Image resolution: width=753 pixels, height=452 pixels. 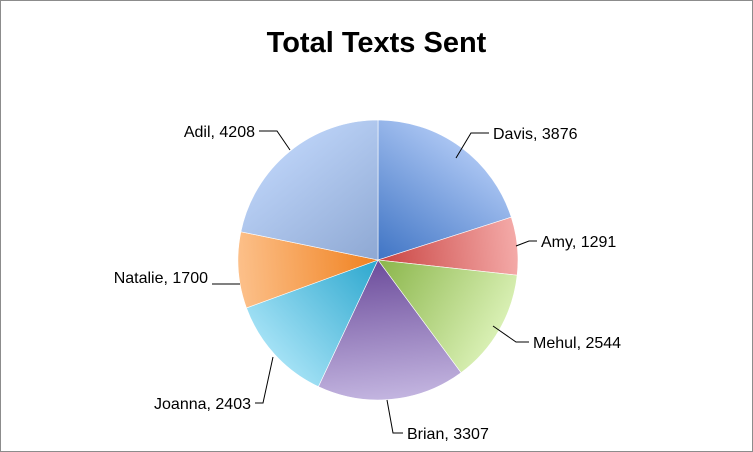 I want to click on pie-slice-adil, so click(x=309, y=190).